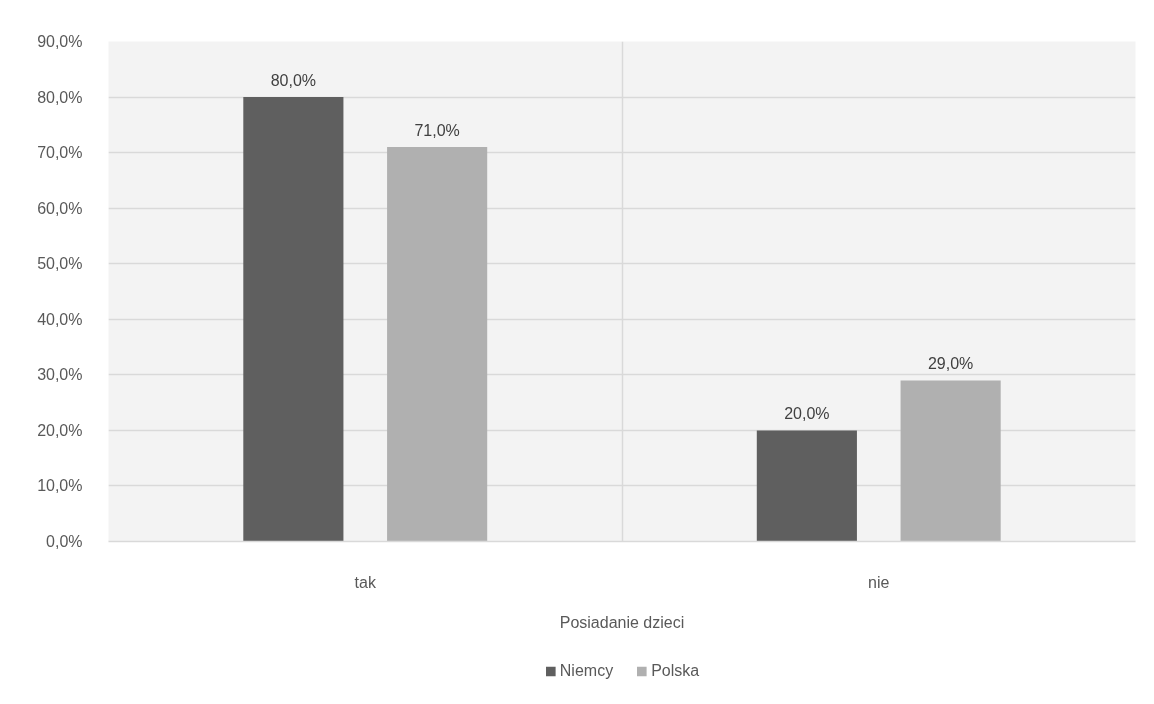 The width and height of the screenshot is (1154, 704). Describe the element at coordinates (60, 486) in the screenshot. I see `y-tick-label: 10,0%` at that location.